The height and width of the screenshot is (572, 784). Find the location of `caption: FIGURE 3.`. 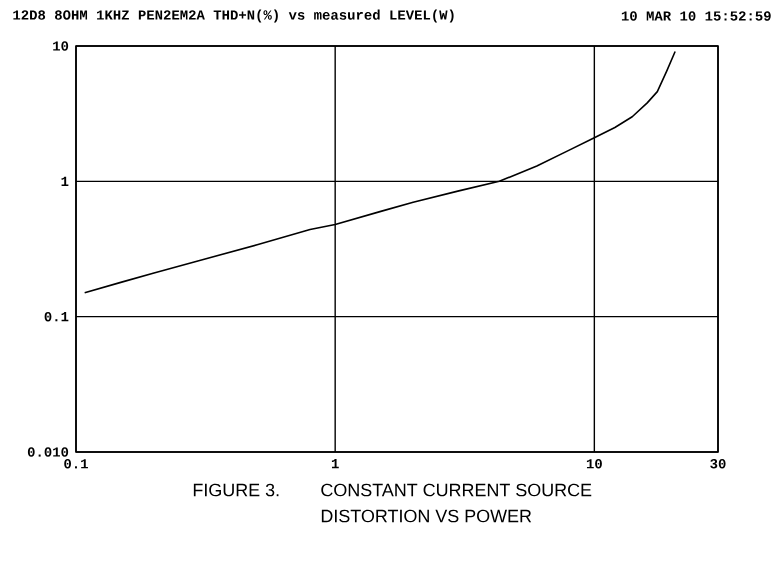

caption: FIGURE 3. is located at coordinates (236, 490).